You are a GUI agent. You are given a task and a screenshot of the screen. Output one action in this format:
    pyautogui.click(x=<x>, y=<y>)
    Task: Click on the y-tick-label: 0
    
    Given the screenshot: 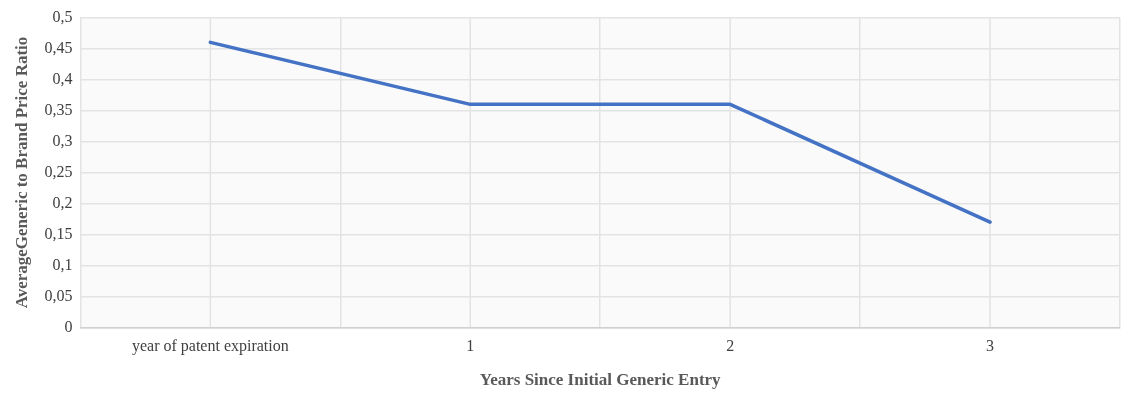 What is the action you would take?
    pyautogui.click(x=68, y=326)
    